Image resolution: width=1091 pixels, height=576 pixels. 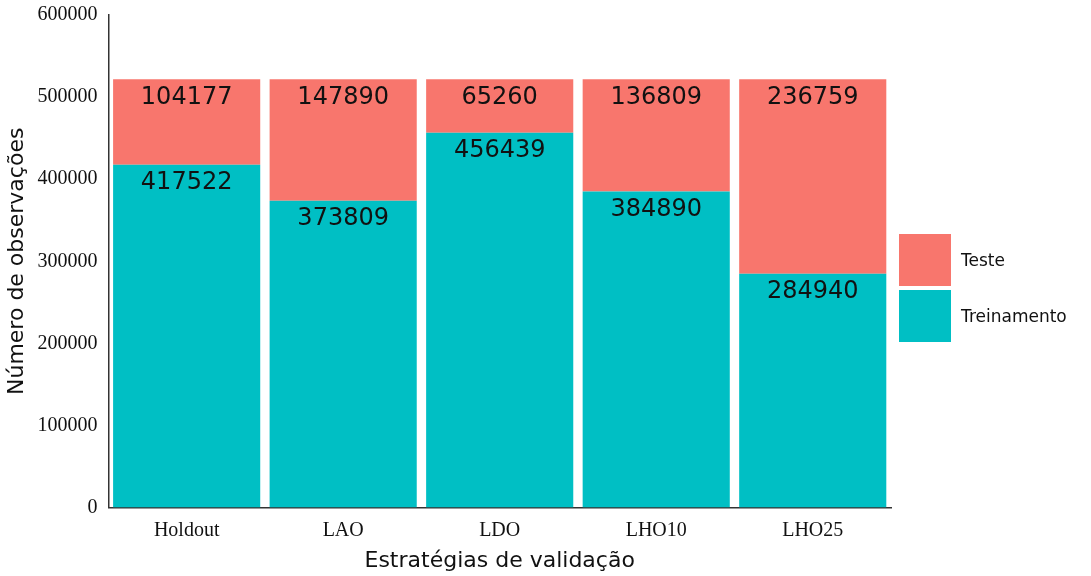 What do you see at coordinates (186, 95) in the screenshot?
I see `data-label: 104177` at bounding box center [186, 95].